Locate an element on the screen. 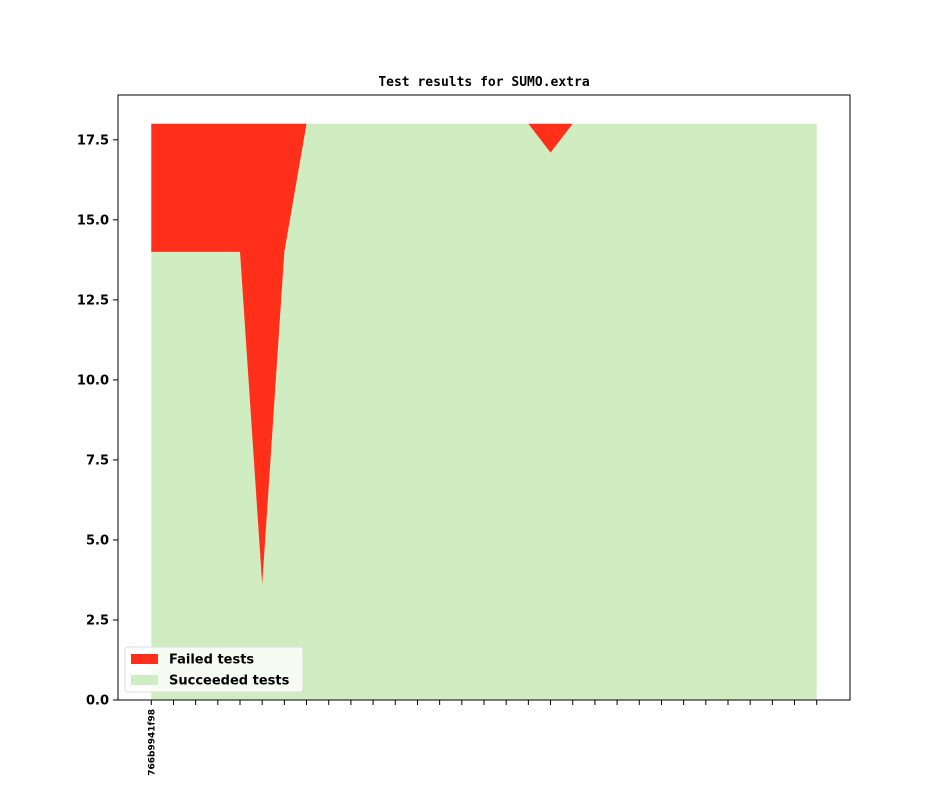 This screenshot has width=944, height=787. legend: Failed tests Succeeded tests is located at coordinates (214, 669).